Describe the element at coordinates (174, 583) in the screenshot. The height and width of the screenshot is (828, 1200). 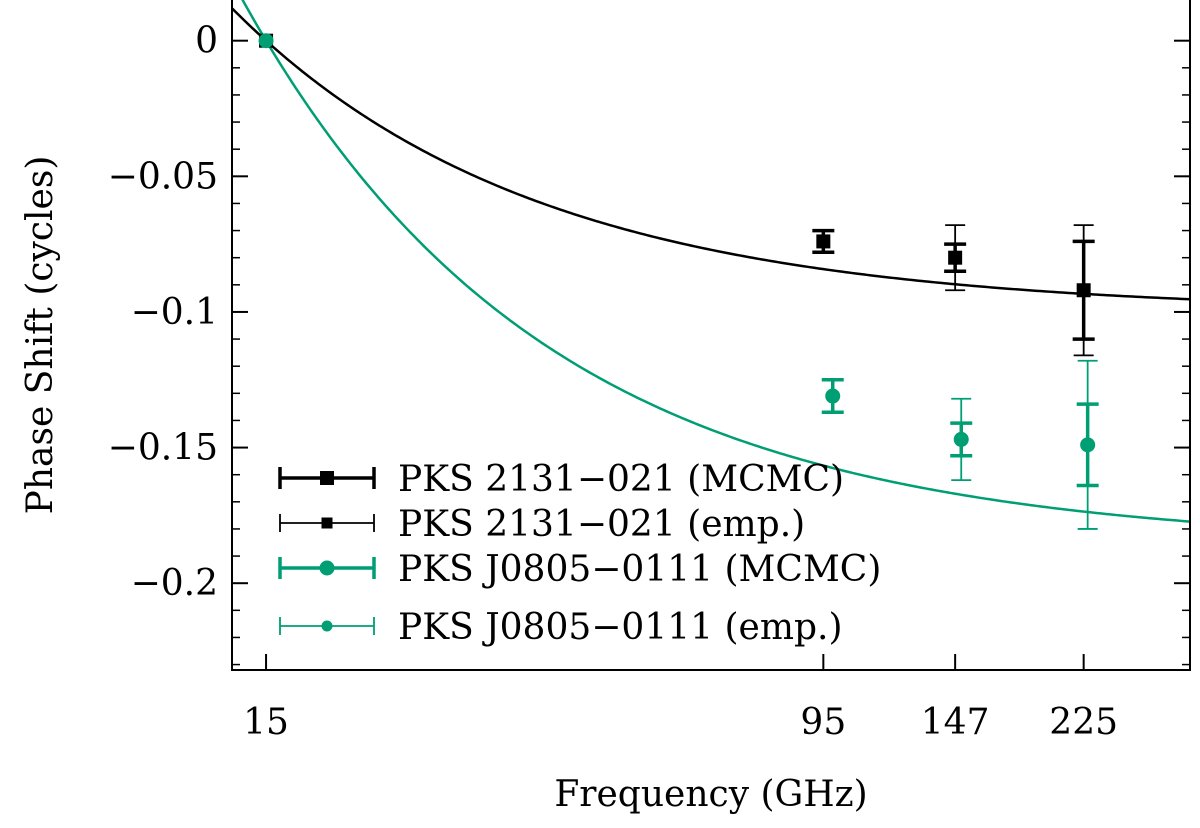
I see `y-tick-label: −0.2` at that location.